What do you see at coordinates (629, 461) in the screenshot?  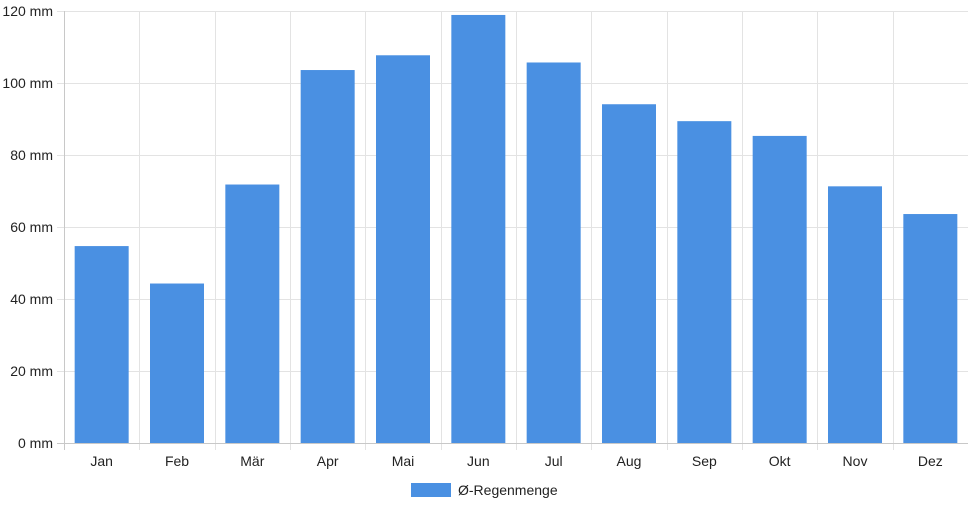 I see `x-tick-label: Aug` at bounding box center [629, 461].